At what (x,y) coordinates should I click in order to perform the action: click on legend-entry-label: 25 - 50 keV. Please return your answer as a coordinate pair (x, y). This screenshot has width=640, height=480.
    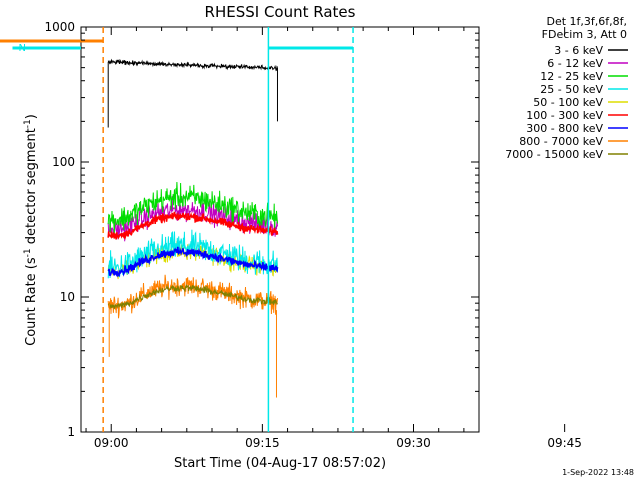
    Looking at the image, I should click on (571, 89).